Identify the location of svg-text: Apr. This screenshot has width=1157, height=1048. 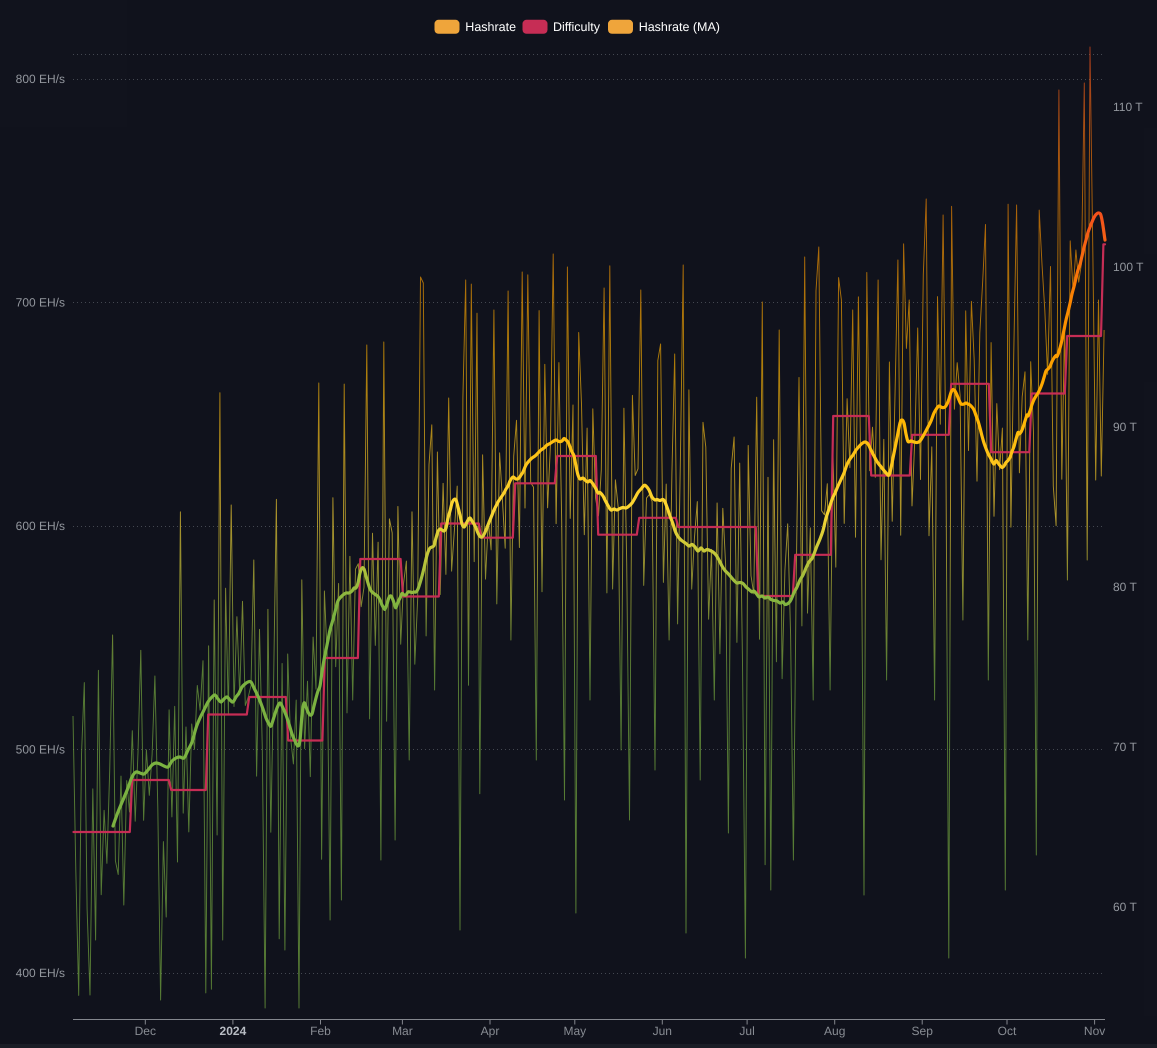
(490, 1031).